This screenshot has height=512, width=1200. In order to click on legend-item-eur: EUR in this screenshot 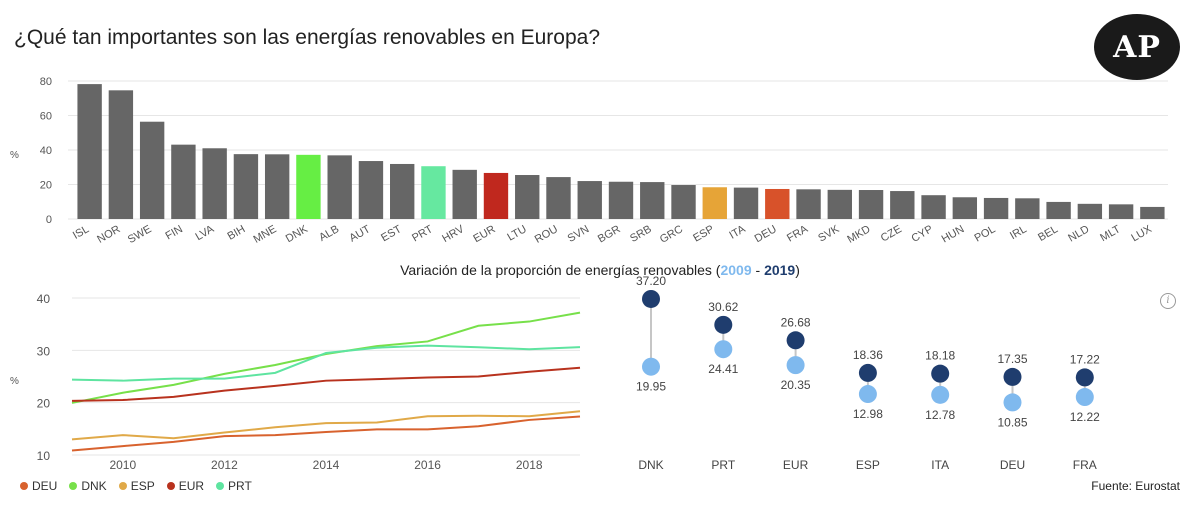, I will do `click(185, 486)`.